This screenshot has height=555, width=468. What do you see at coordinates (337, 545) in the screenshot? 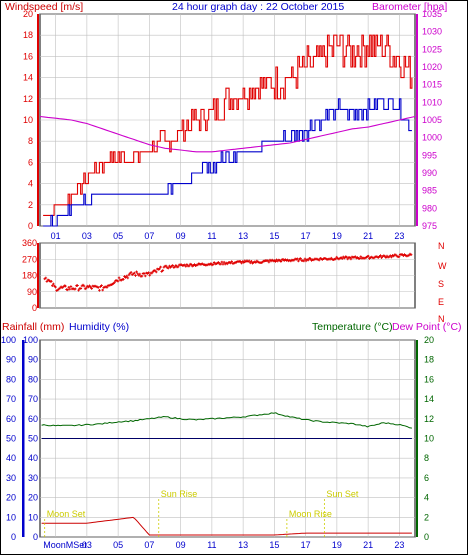
I see `rain-hour-label: 19` at bounding box center [337, 545].